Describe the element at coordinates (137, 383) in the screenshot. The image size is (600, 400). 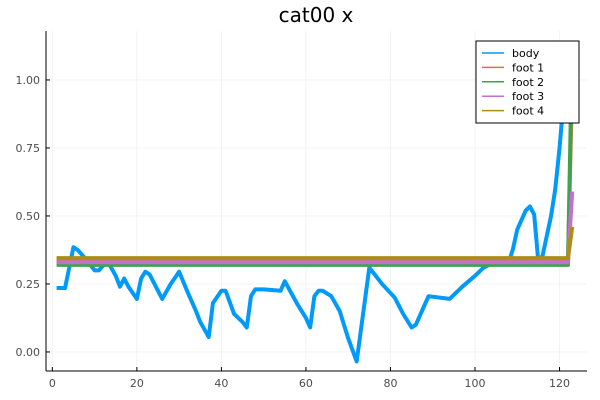
I see `x-tick-label: 20` at that location.